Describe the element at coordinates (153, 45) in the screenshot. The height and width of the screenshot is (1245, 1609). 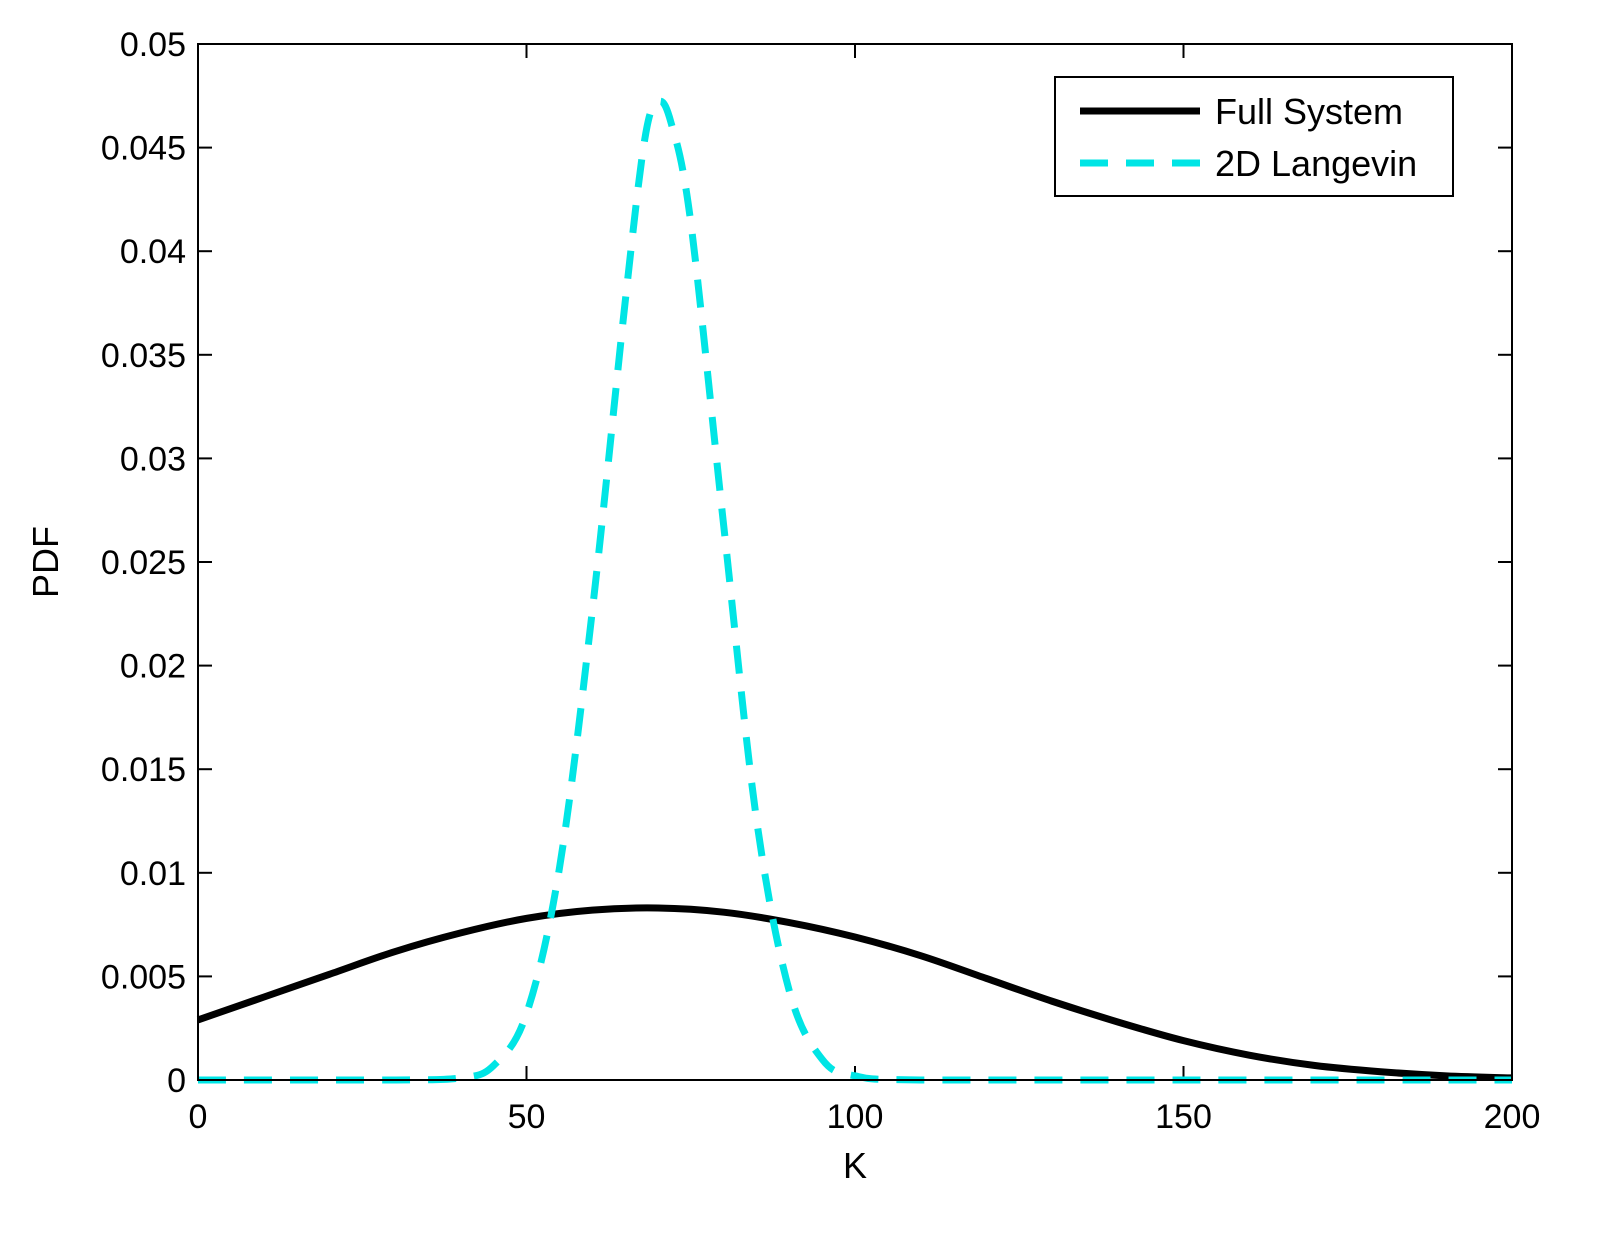
I see `y-tick-label: 0.05` at that location.